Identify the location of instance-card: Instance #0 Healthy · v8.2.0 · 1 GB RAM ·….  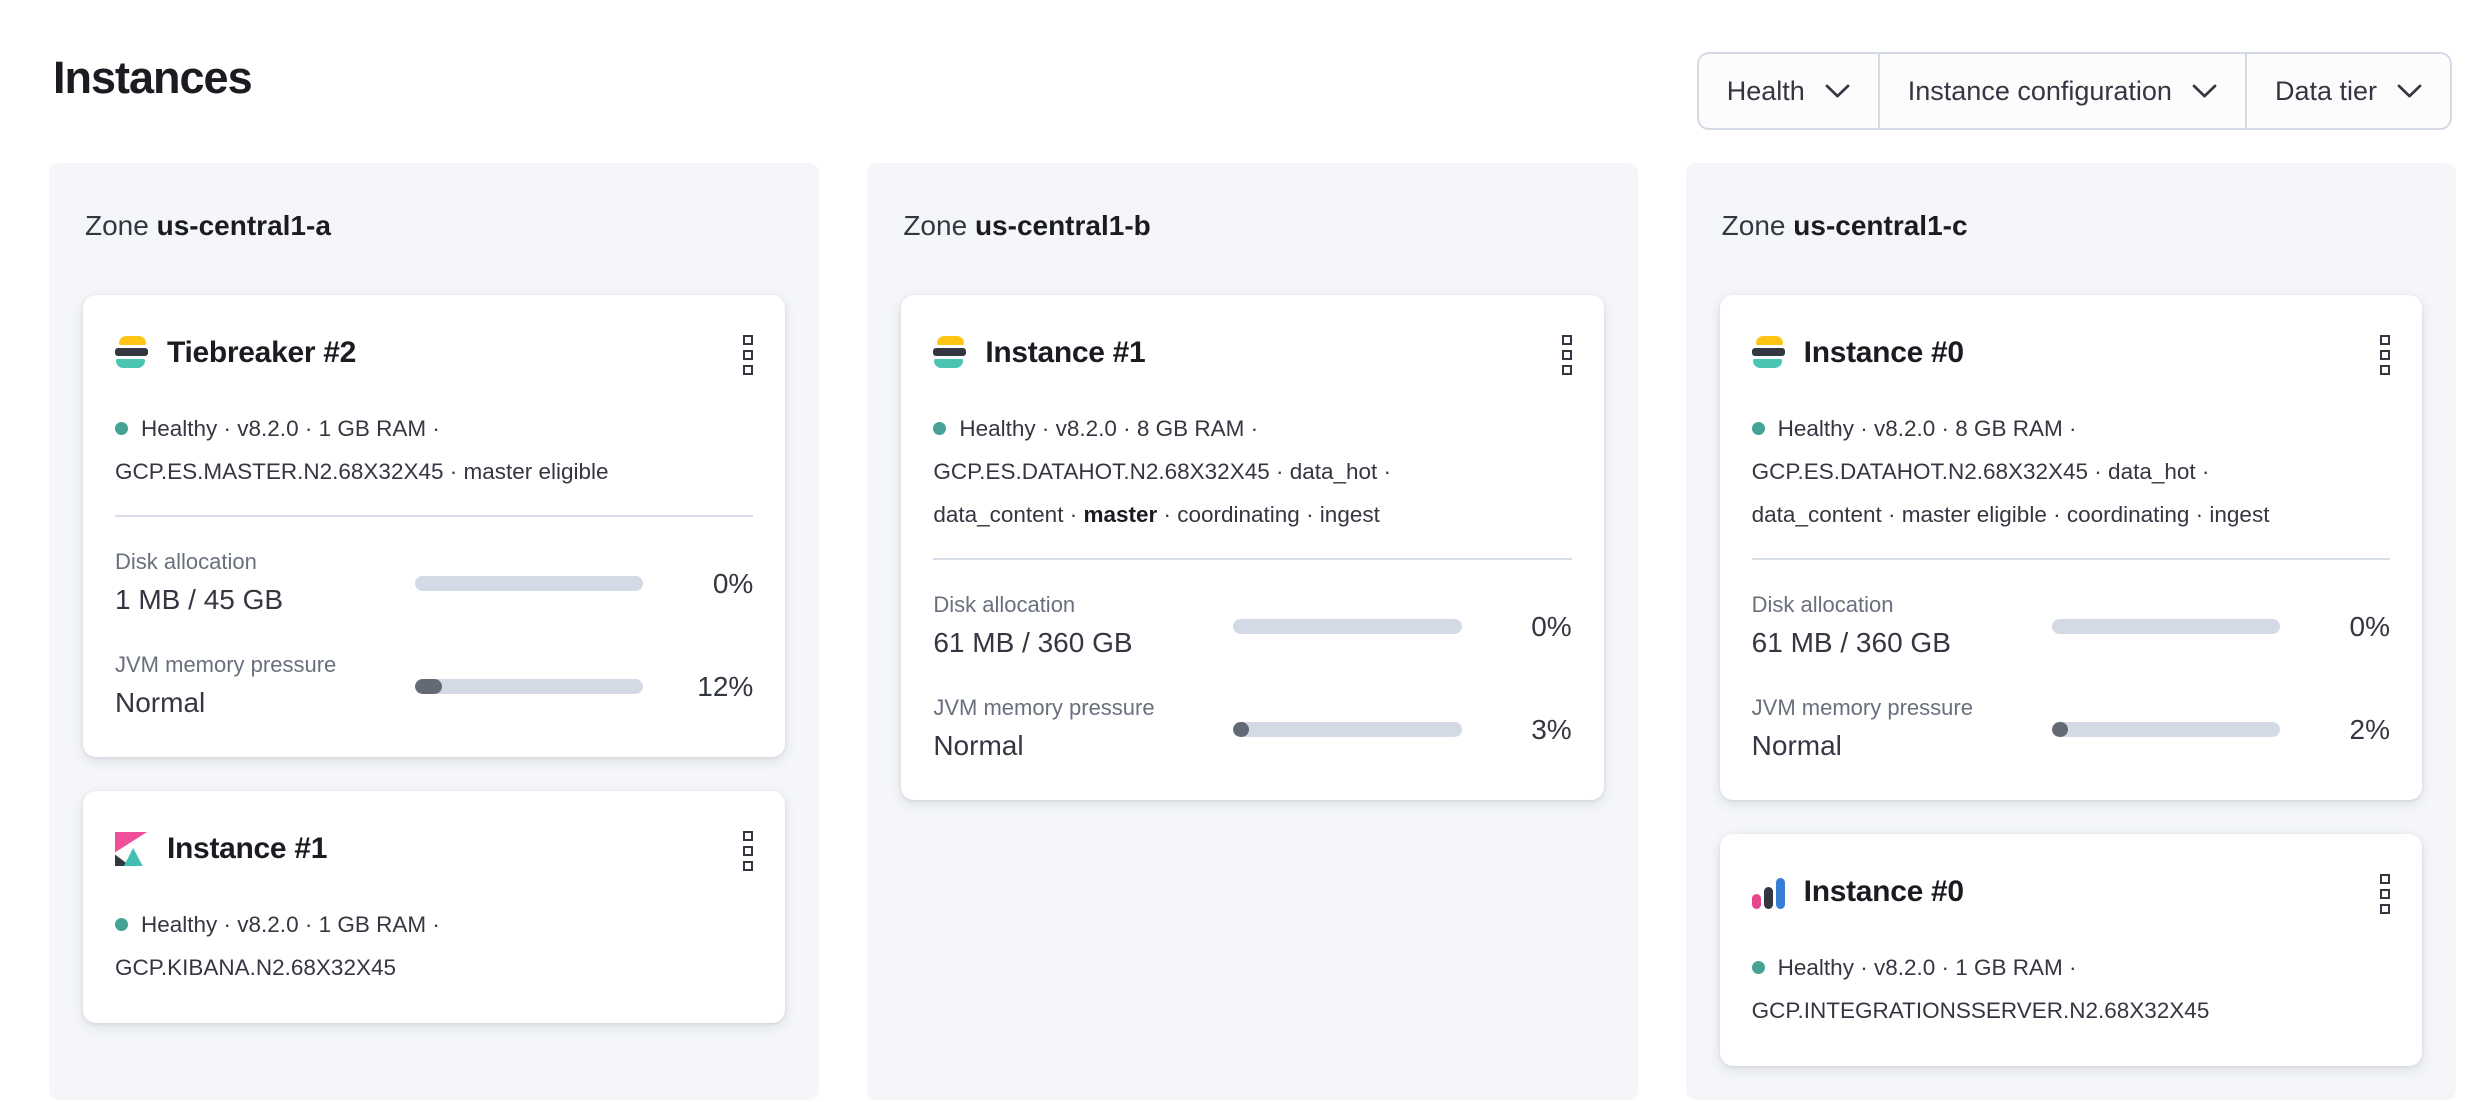
(2070, 950).